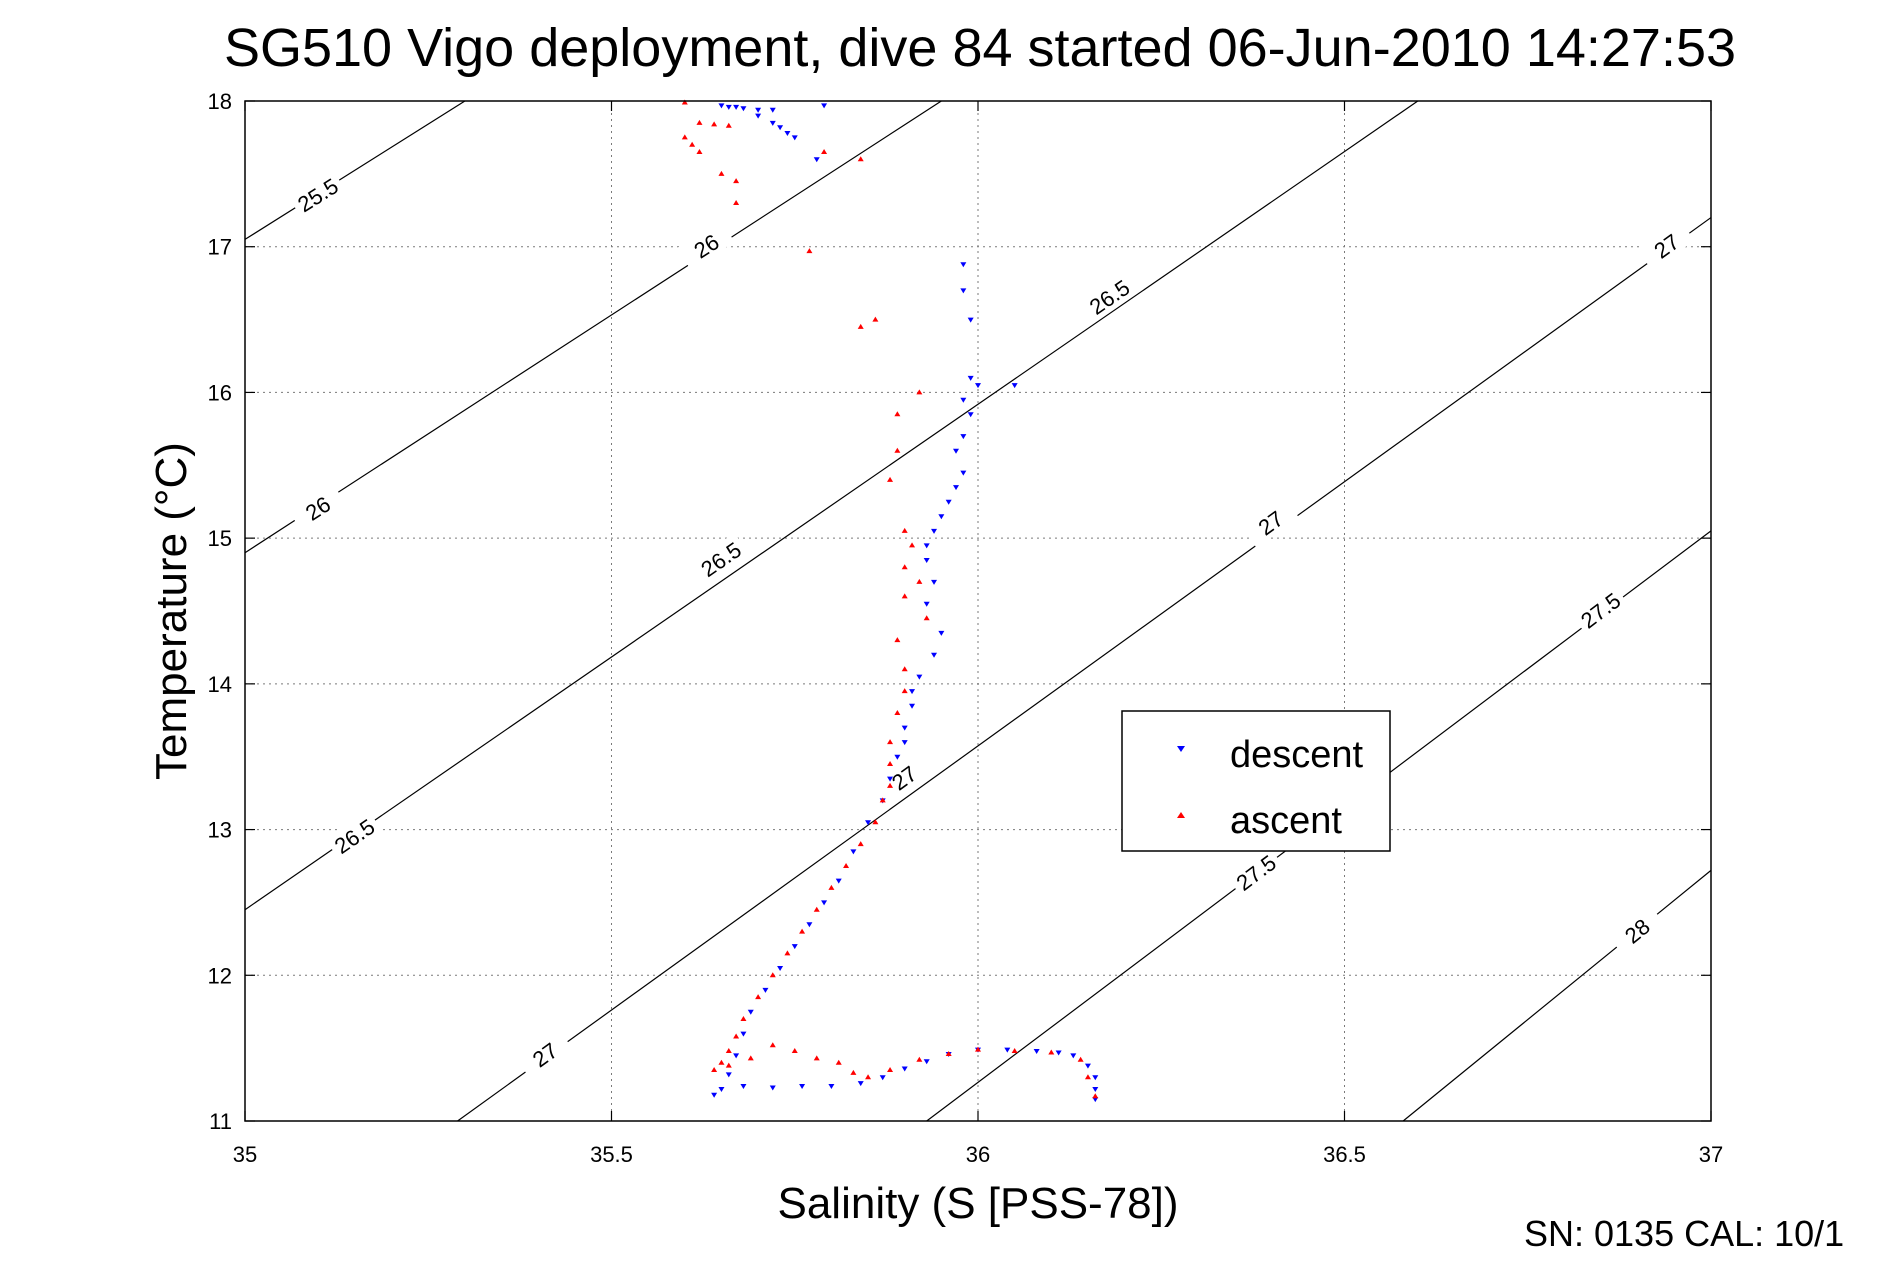  What do you see at coordinates (1297, 755) in the screenshot?
I see `legend-label-descent: descent` at bounding box center [1297, 755].